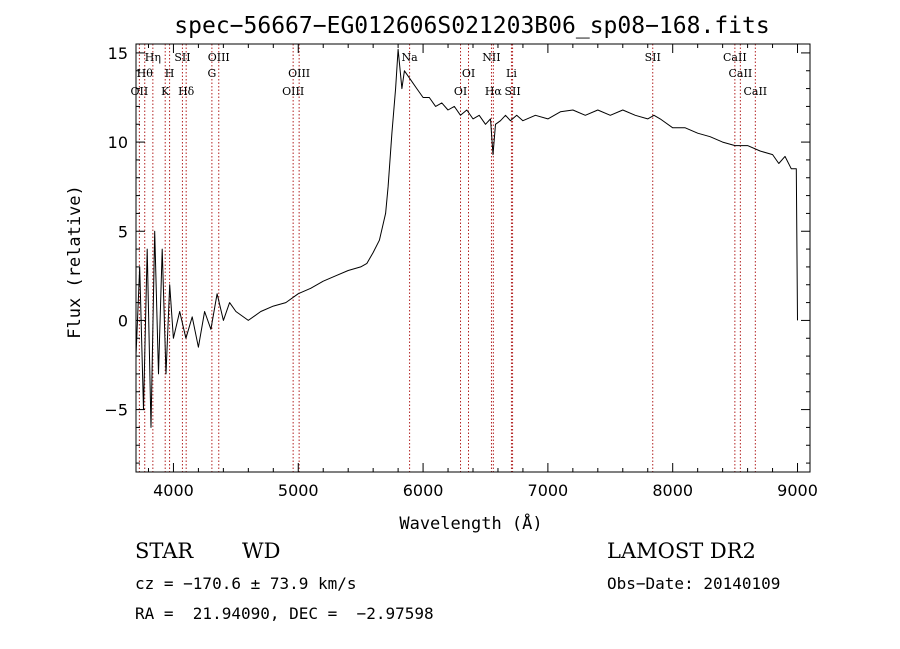 This screenshot has height=649, width=900. I want to click on line-marker-label-1: Hθ, so click(145, 73).